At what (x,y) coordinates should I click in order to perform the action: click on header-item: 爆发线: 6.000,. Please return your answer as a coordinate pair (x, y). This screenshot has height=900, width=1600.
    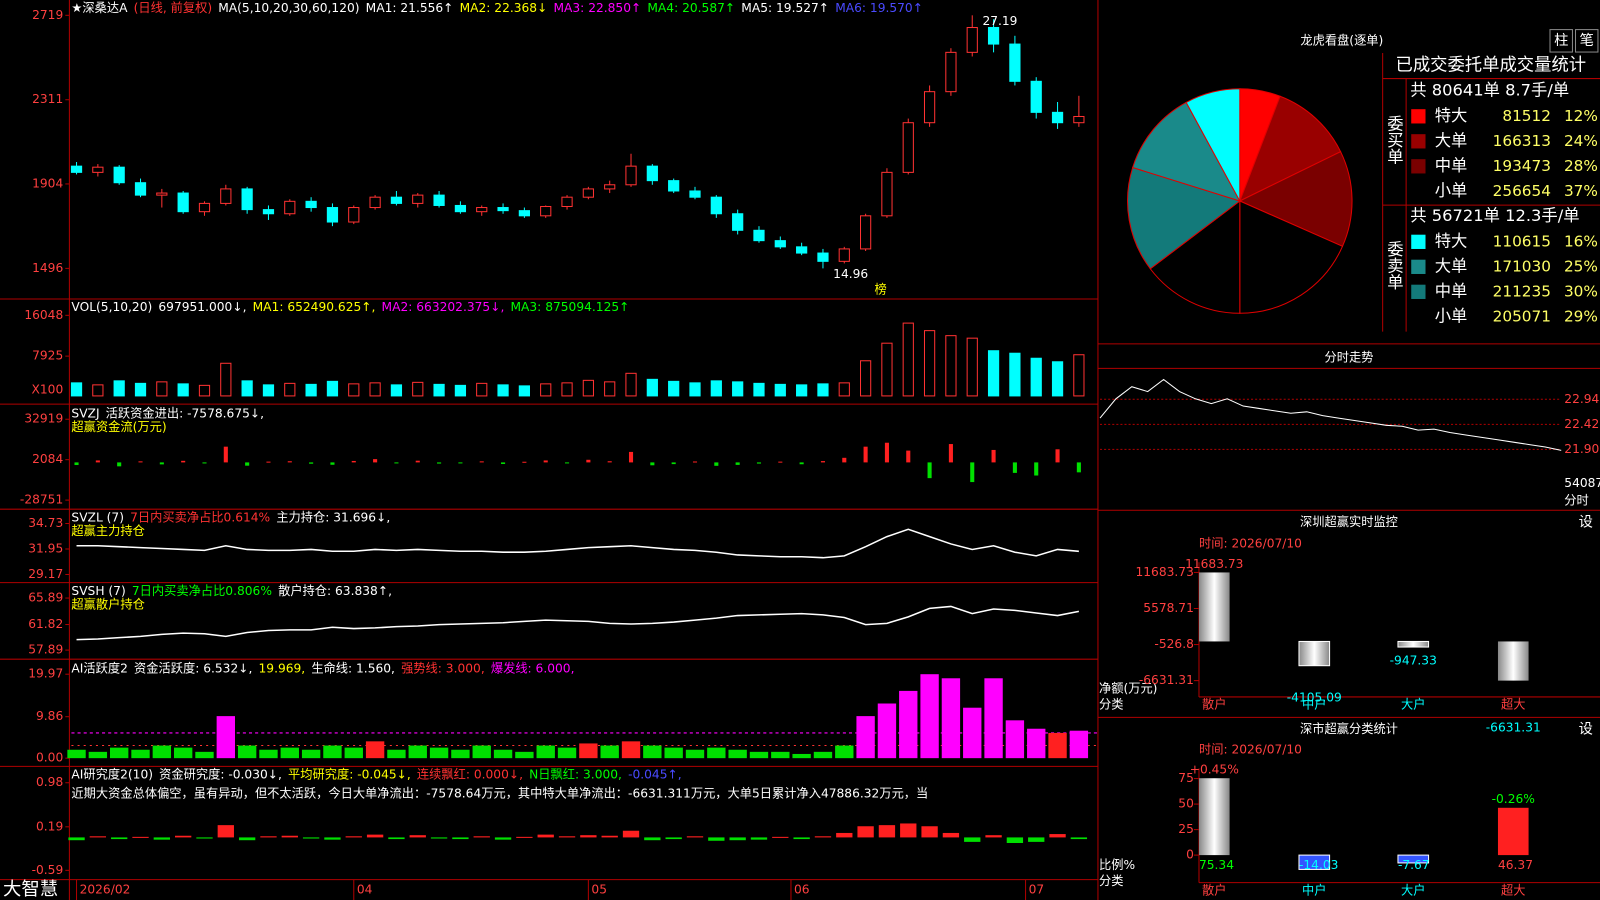
    Looking at the image, I should click on (533, 667).